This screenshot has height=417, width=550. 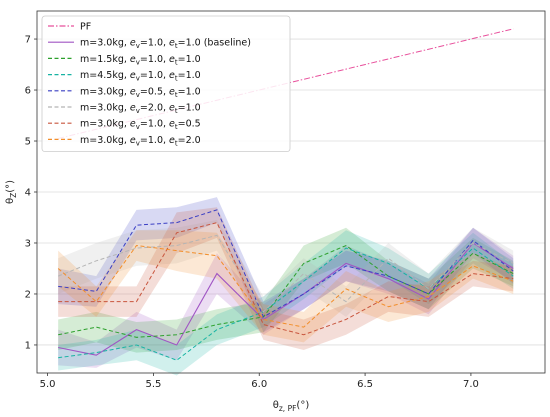 What do you see at coordinates (365, 384) in the screenshot?
I see `x-tick-label: 6.5` at bounding box center [365, 384].